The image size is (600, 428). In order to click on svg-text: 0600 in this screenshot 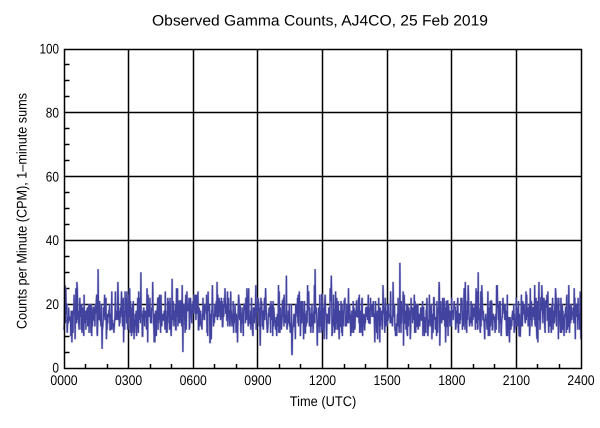, I will do `click(193, 380)`.